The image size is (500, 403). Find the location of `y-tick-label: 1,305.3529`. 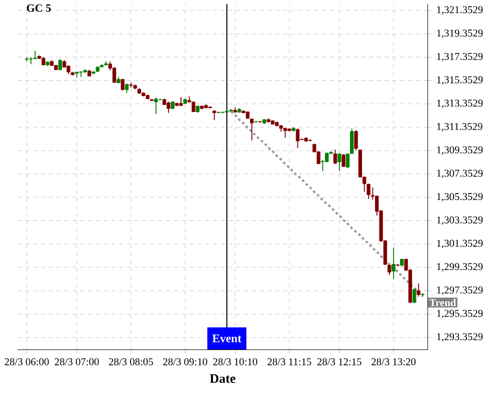

y-tick-label: 1,305.3529 is located at coordinates (460, 197).